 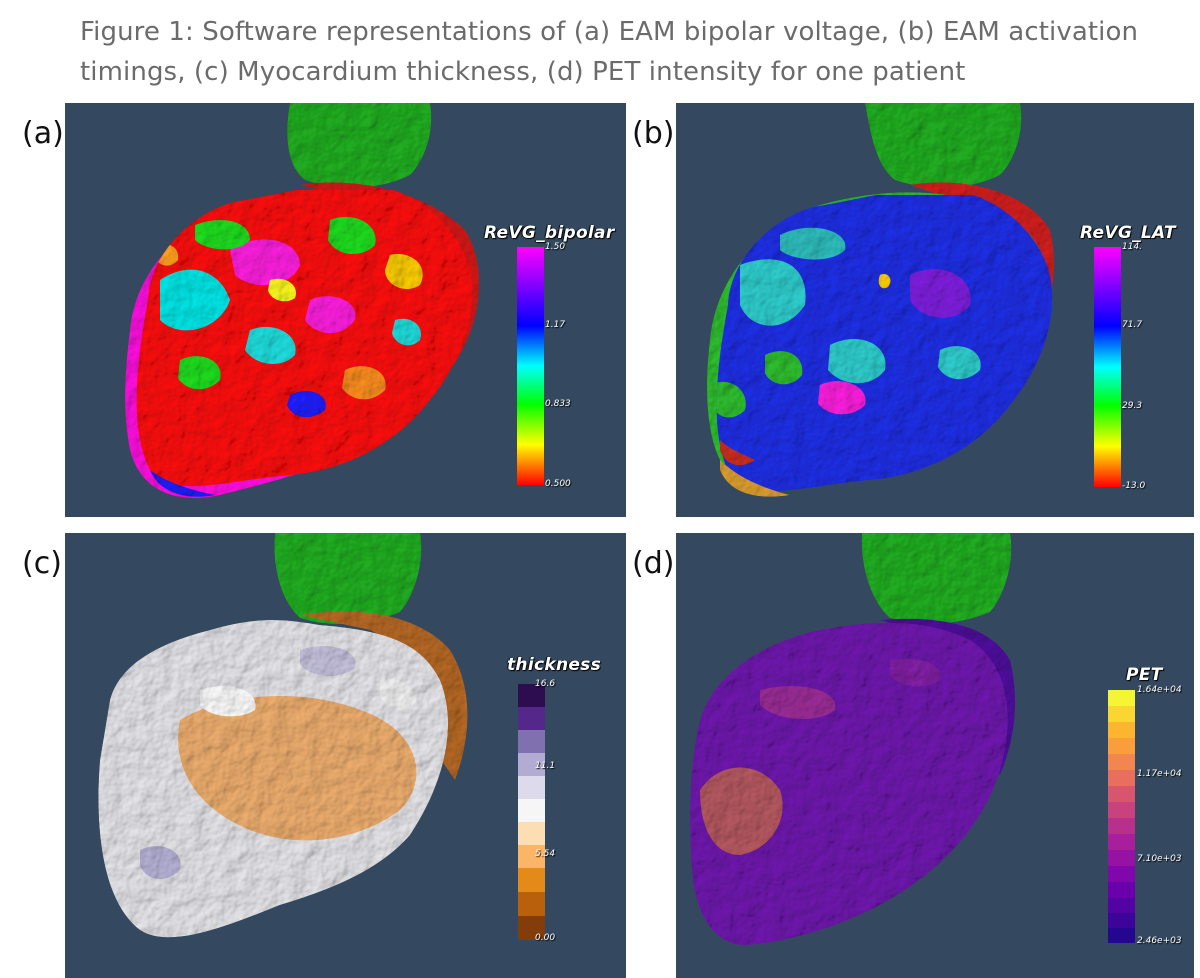 I want to click on tick-b-1: 114., so click(x=1132, y=247).